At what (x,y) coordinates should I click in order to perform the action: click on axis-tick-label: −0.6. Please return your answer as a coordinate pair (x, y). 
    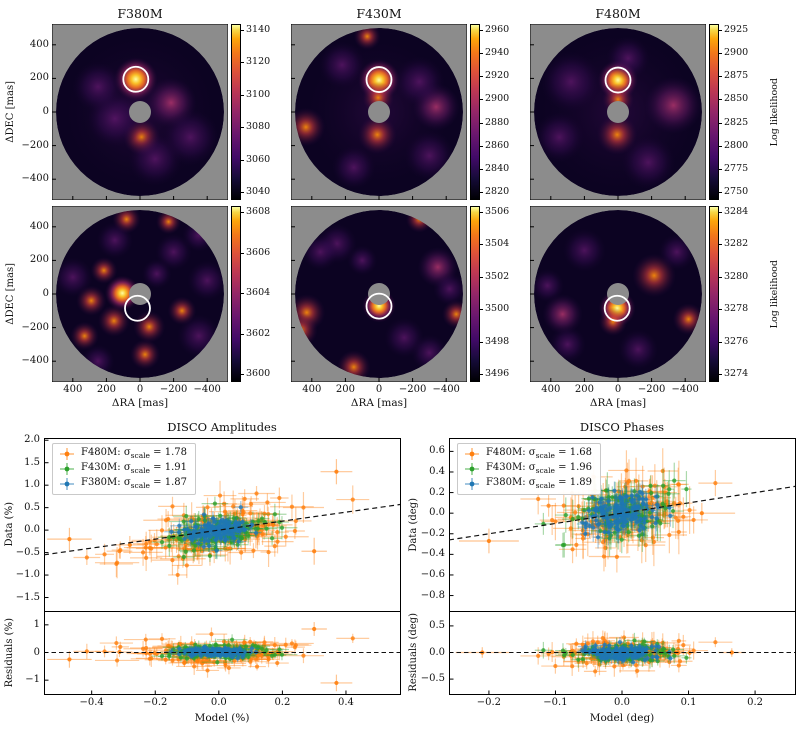
    Looking at the image, I should click on (432, 574).